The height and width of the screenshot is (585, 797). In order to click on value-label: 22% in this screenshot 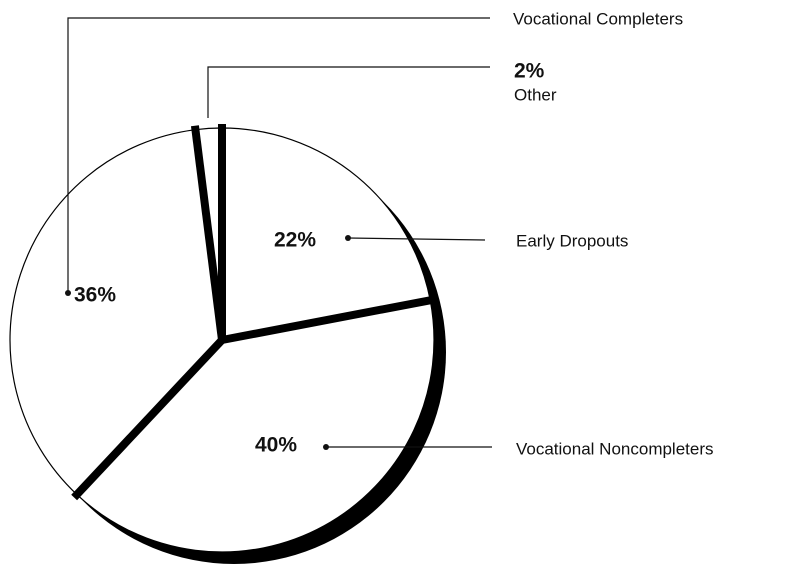, I will do `click(295, 240)`.